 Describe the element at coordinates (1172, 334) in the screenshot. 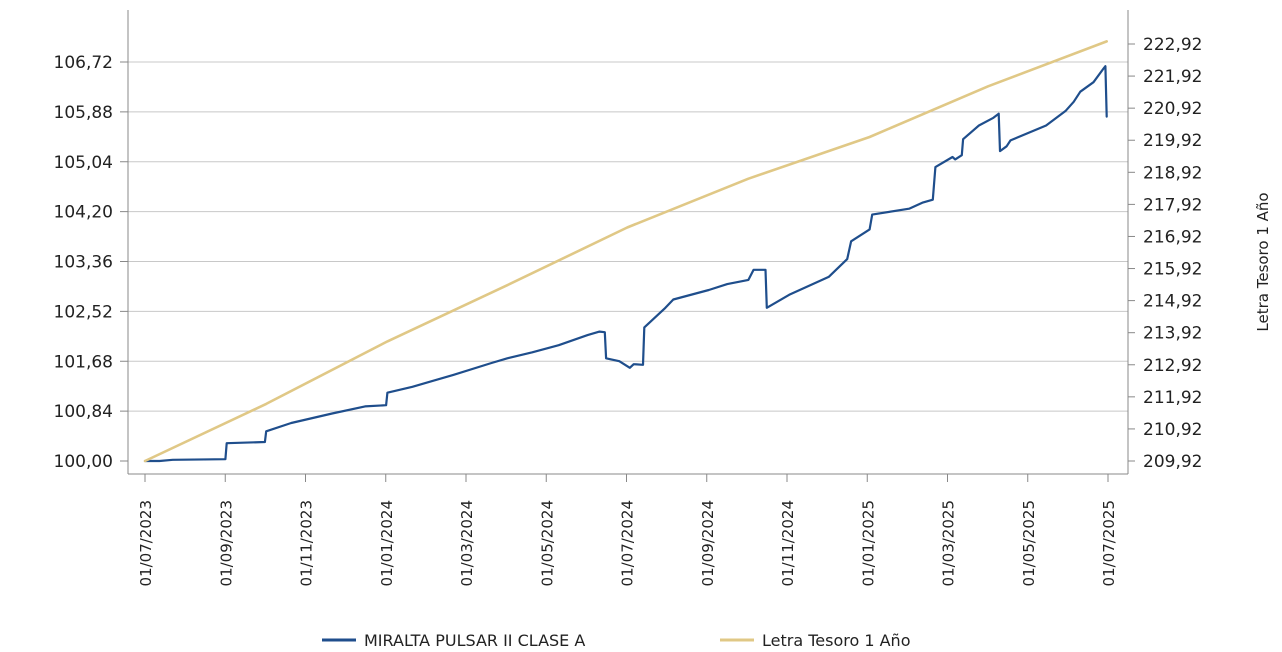

I see `right-tick-label: 213,92` at that location.